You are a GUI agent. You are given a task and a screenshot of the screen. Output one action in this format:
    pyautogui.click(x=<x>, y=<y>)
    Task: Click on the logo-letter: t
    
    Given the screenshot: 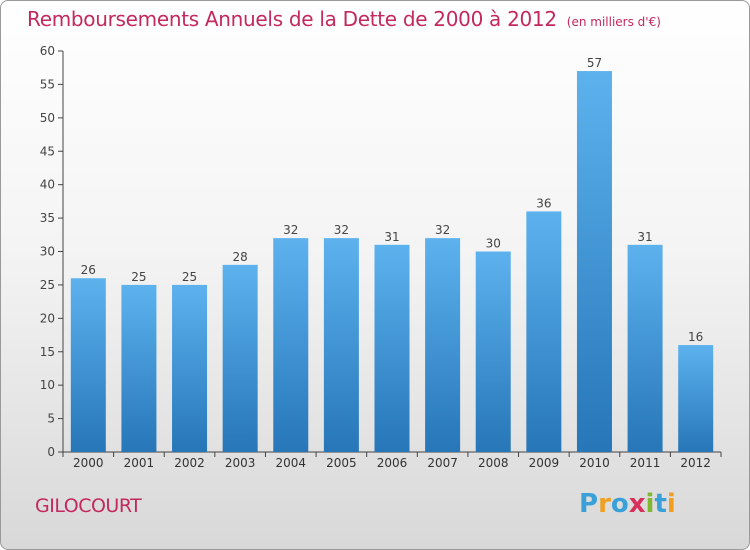 What is the action you would take?
    pyautogui.click(x=660, y=504)
    